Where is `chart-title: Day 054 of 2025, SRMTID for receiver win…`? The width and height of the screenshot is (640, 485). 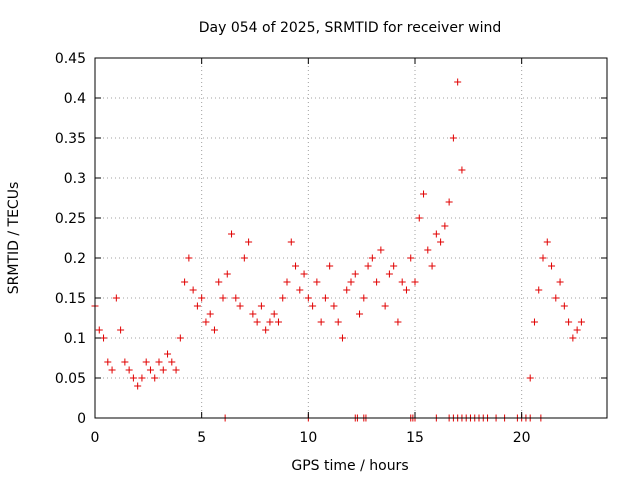
chart-title: Day 054 of 2025, SRMTID for receiver win… is located at coordinates (350, 28).